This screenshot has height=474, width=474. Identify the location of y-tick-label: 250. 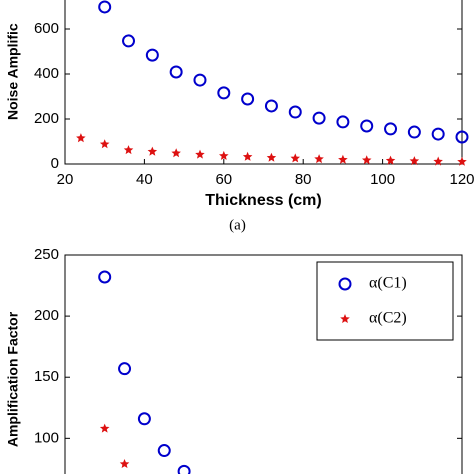
(46, 254).